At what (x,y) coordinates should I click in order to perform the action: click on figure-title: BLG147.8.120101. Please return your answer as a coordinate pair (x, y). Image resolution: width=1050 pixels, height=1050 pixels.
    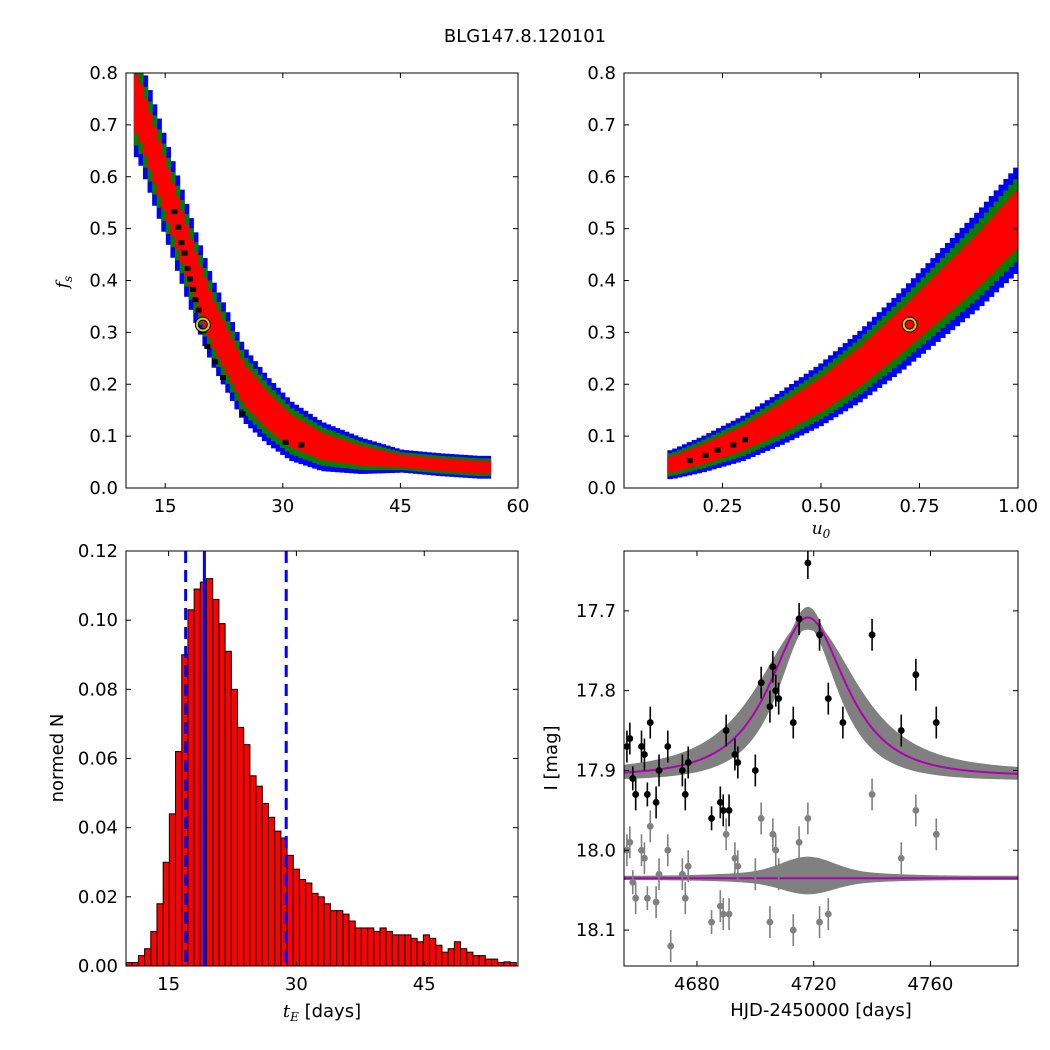
    Looking at the image, I should click on (525, 36).